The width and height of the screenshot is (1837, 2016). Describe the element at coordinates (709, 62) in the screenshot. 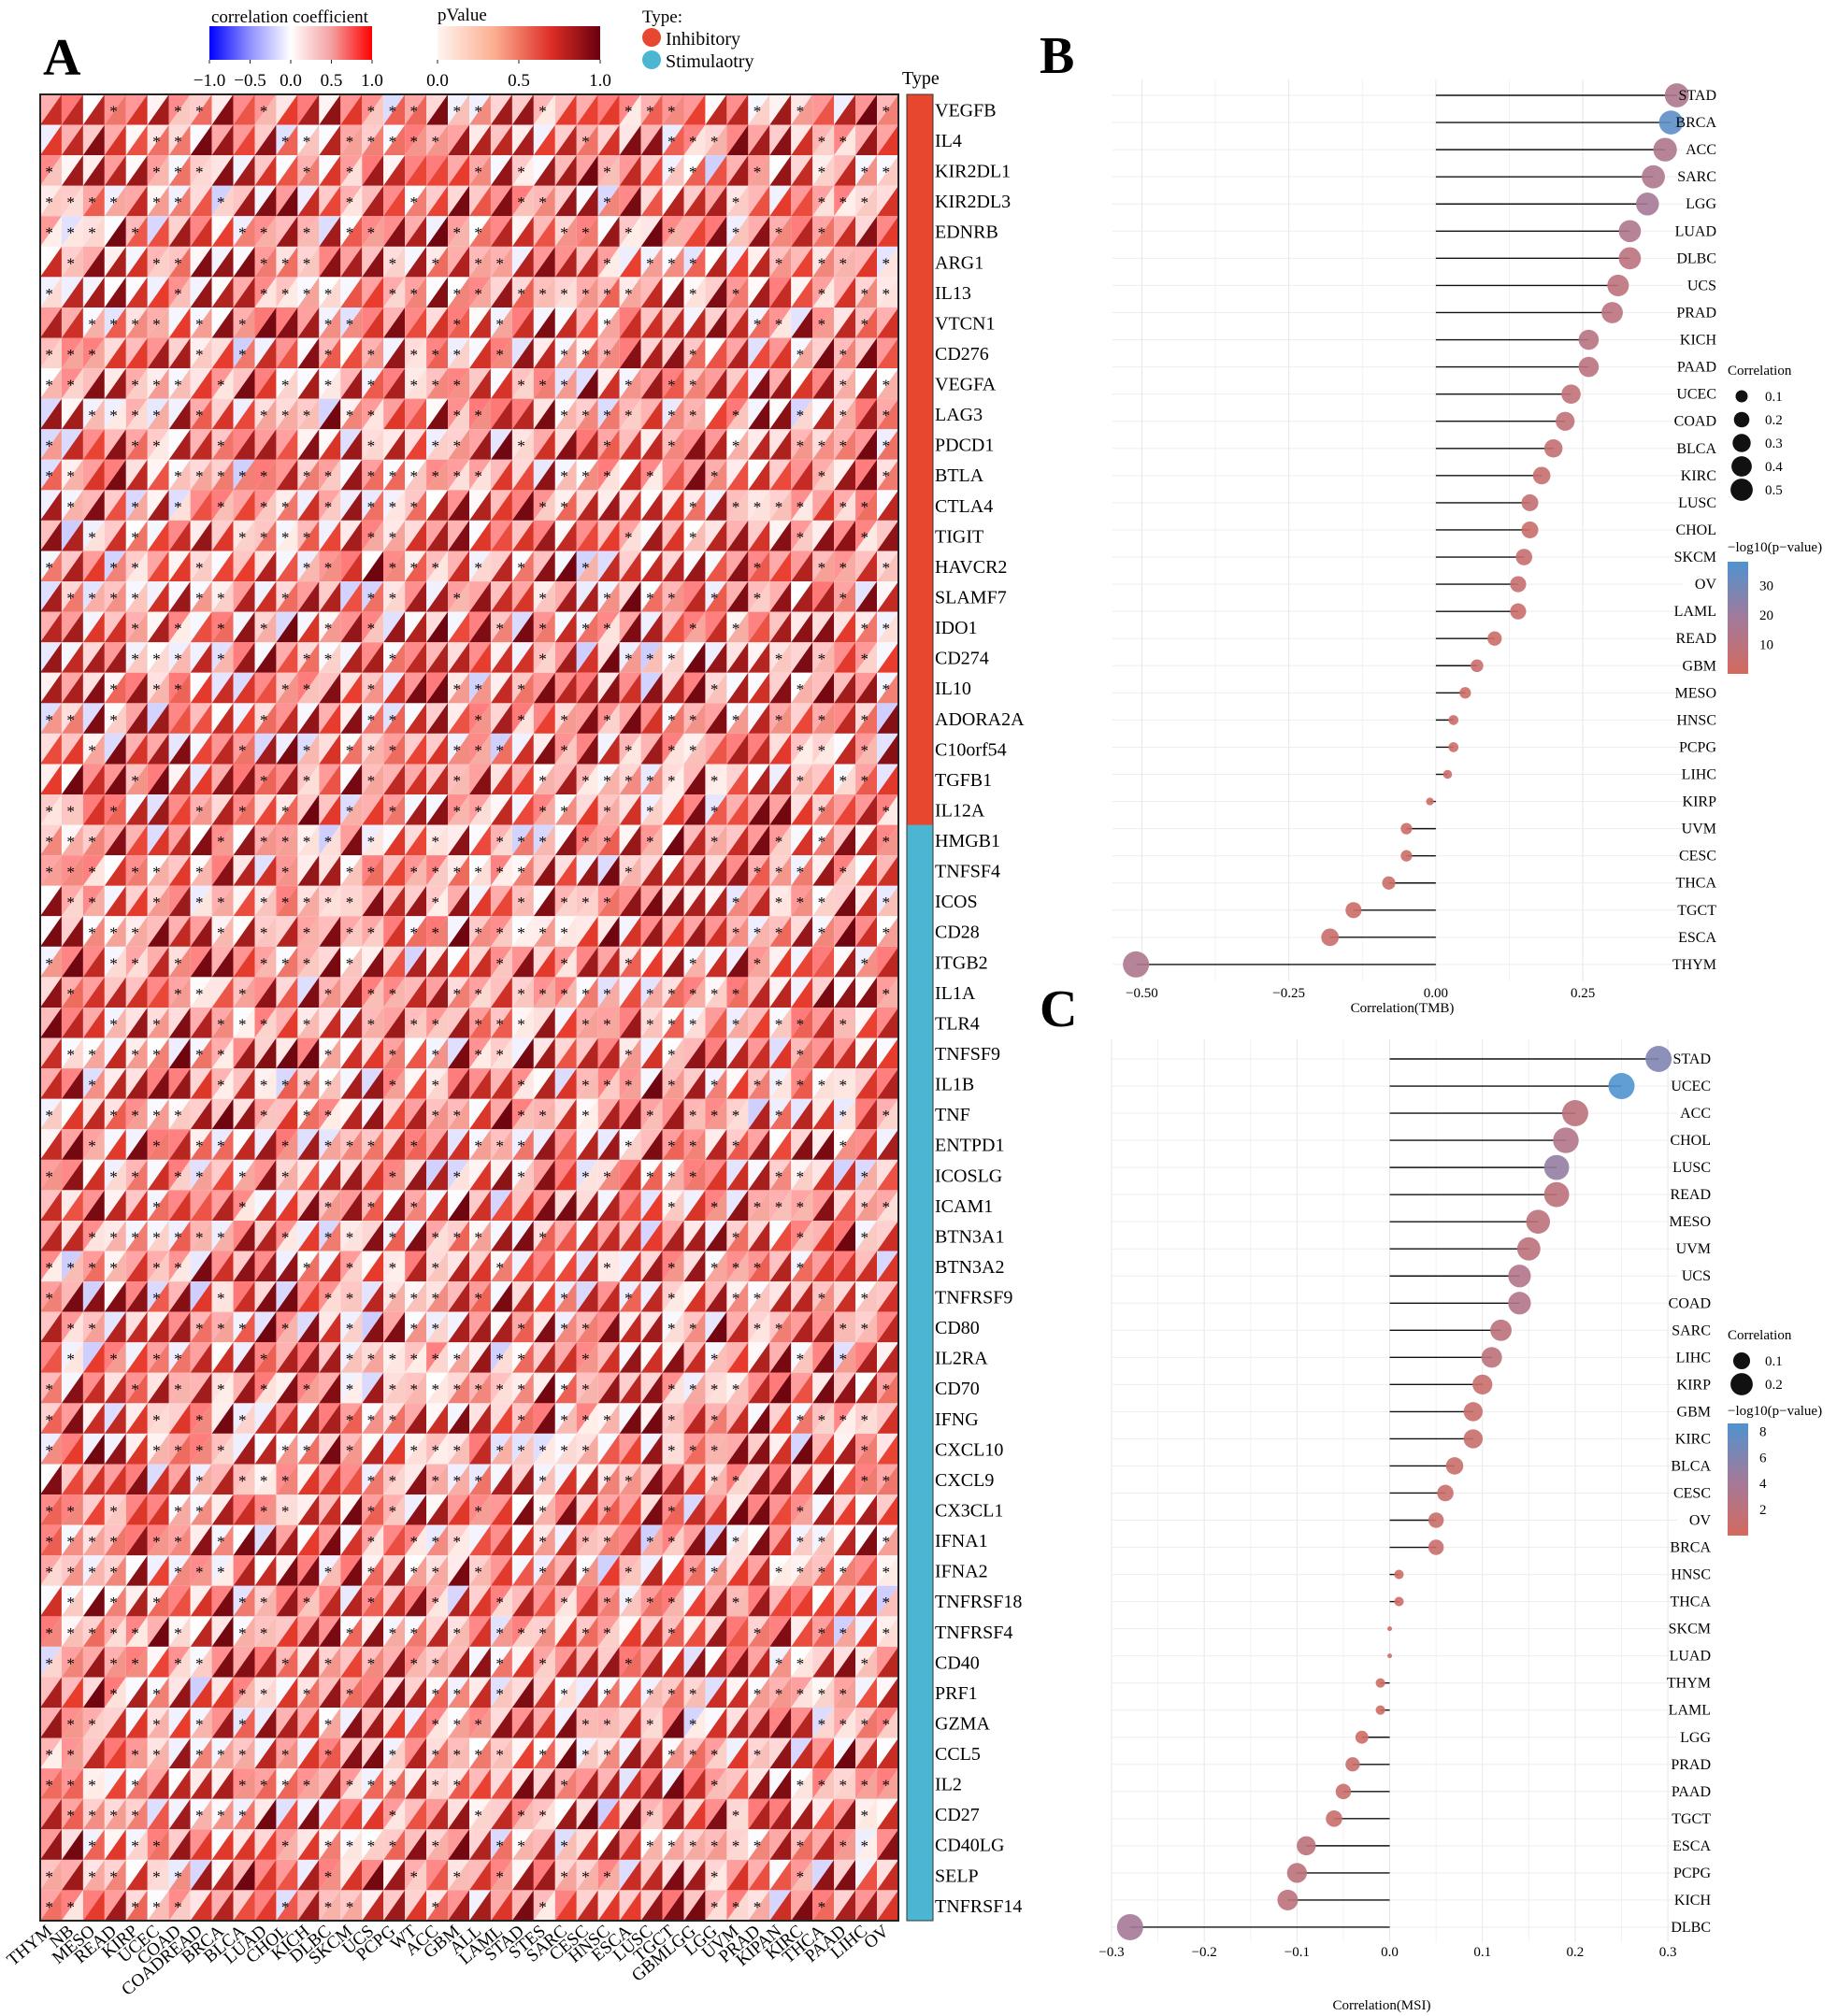

I see `type-legend-stimulatory-label: Stimulaotry` at that location.